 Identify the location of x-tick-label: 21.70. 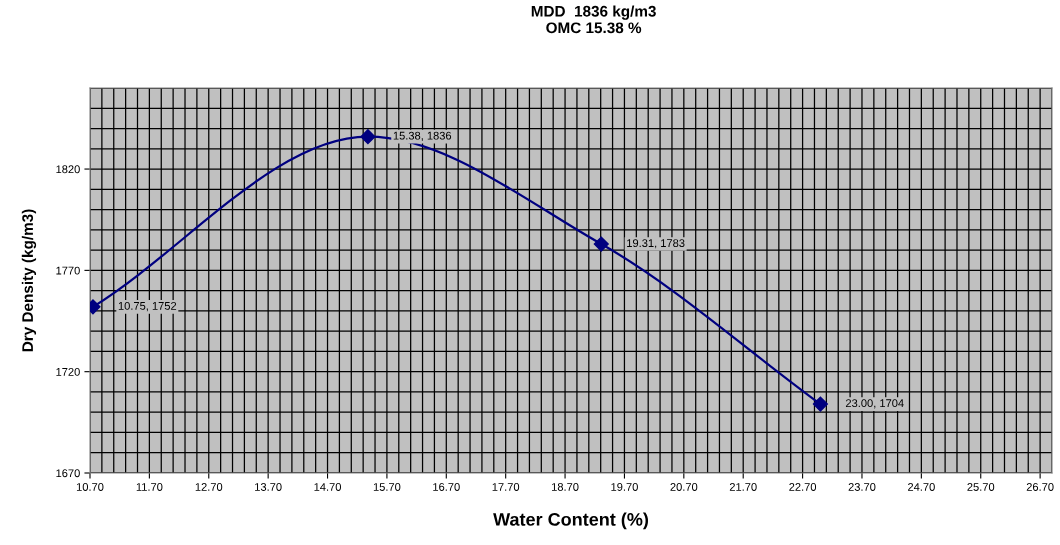
(743, 487).